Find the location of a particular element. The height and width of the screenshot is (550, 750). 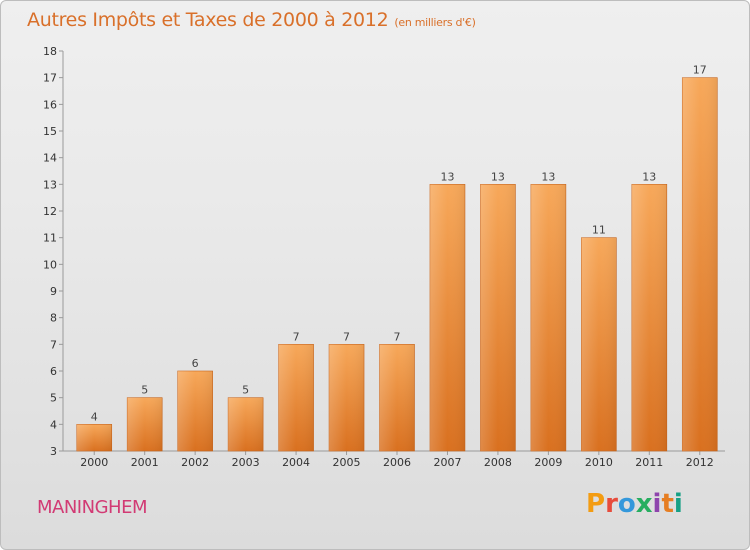

y-tick-label: 4 is located at coordinates (53, 424).